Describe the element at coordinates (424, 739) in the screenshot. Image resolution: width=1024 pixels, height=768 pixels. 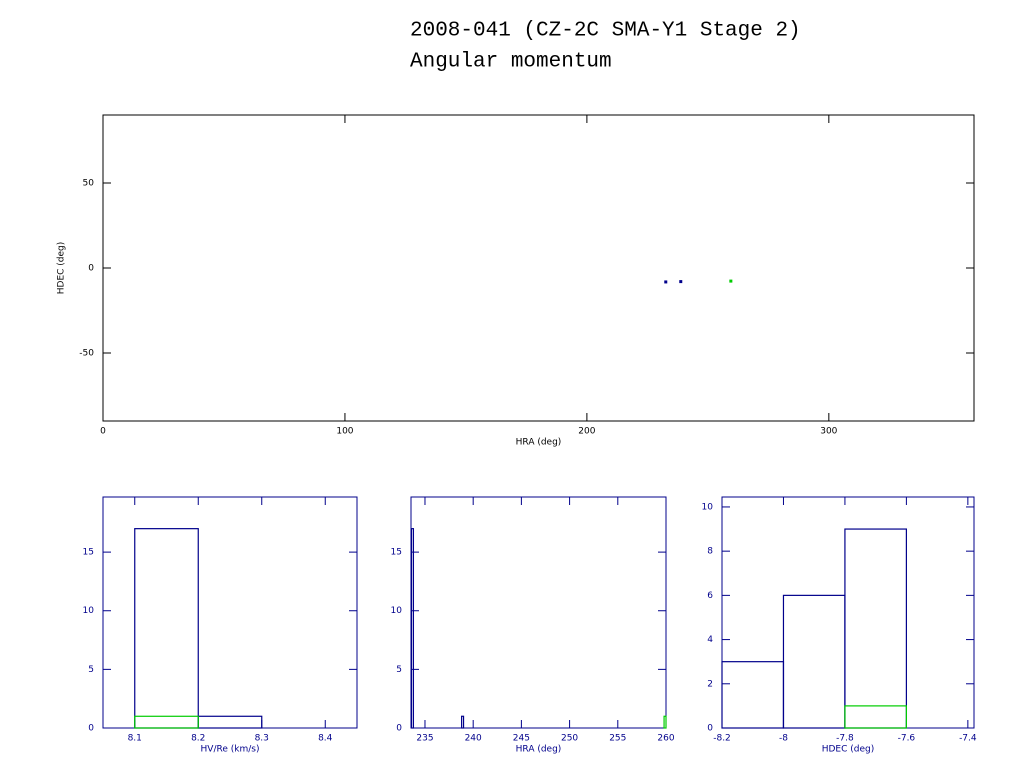
I see `x-tick-label: 235` at that location.